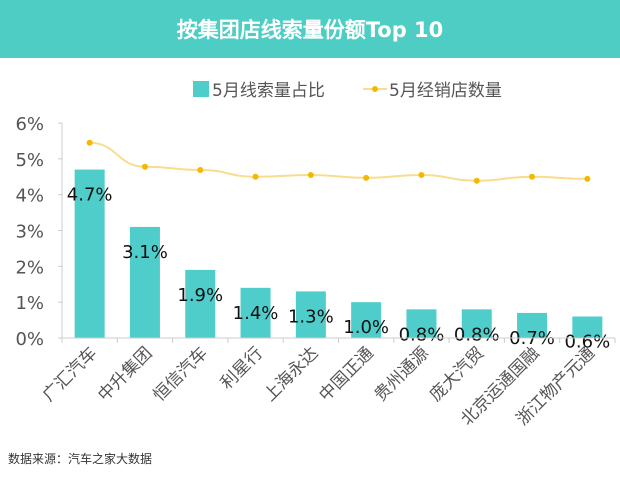 This screenshot has height=479, width=620. Describe the element at coordinates (90, 195) in the screenshot. I see `bar-value-label: 4.7%` at that location.